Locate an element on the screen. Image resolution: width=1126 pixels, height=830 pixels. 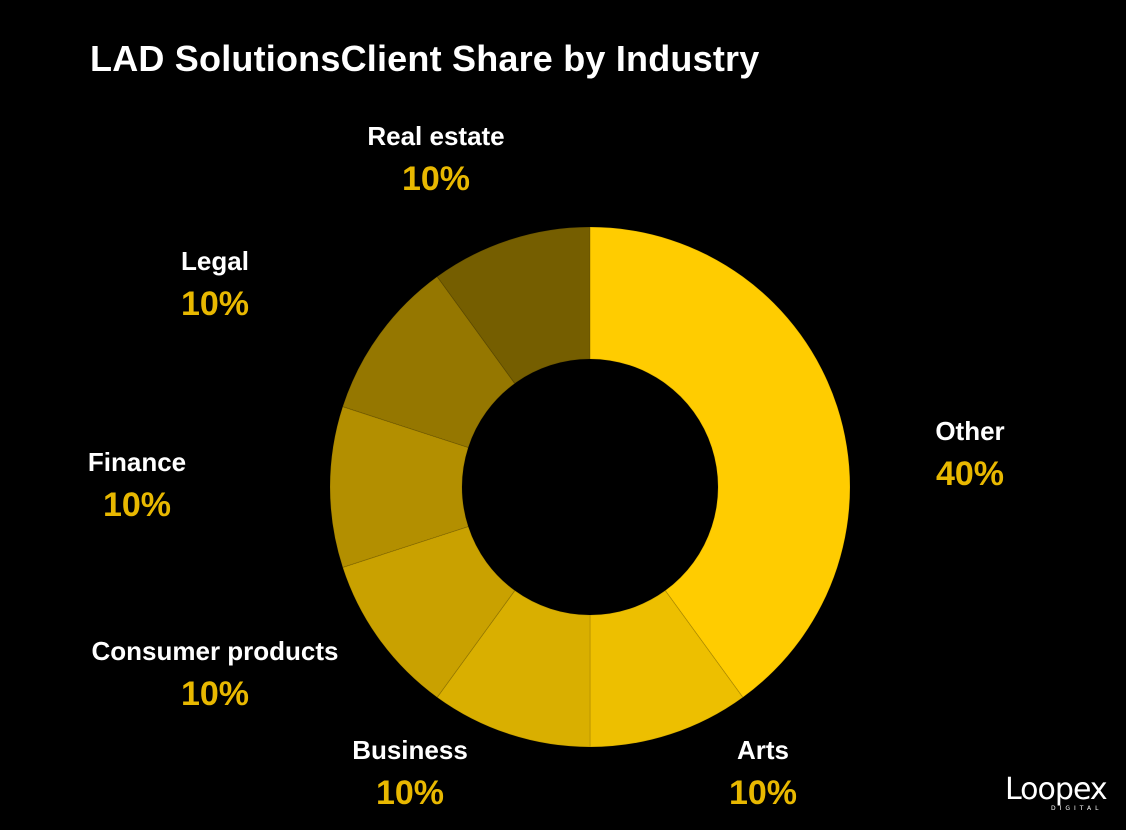
slice-label-business: Business is located at coordinates (410, 750).